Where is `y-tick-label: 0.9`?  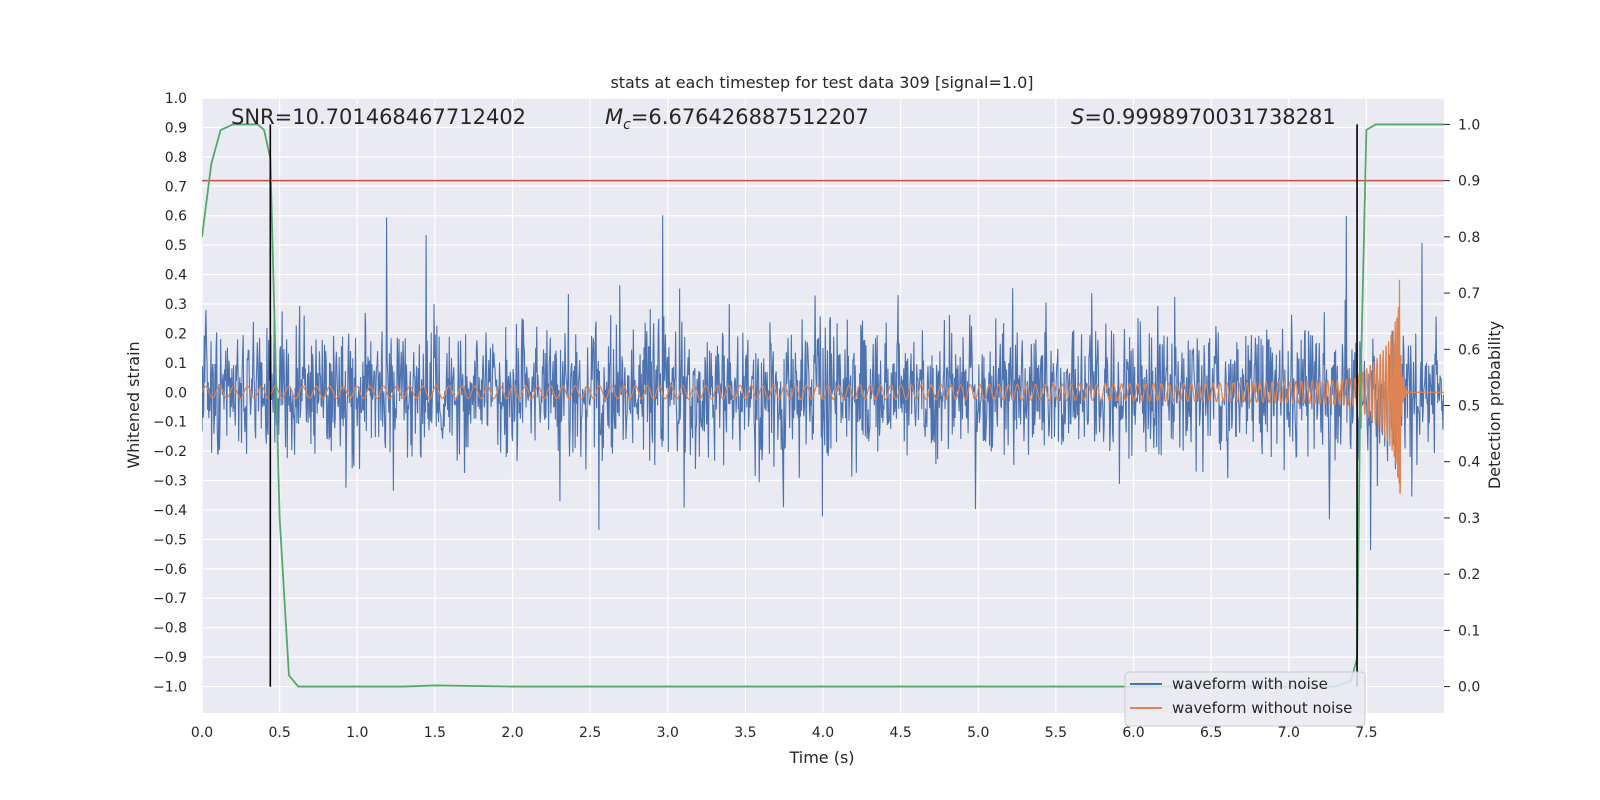 y-tick-label: 0.9 is located at coordinates (176, 128).